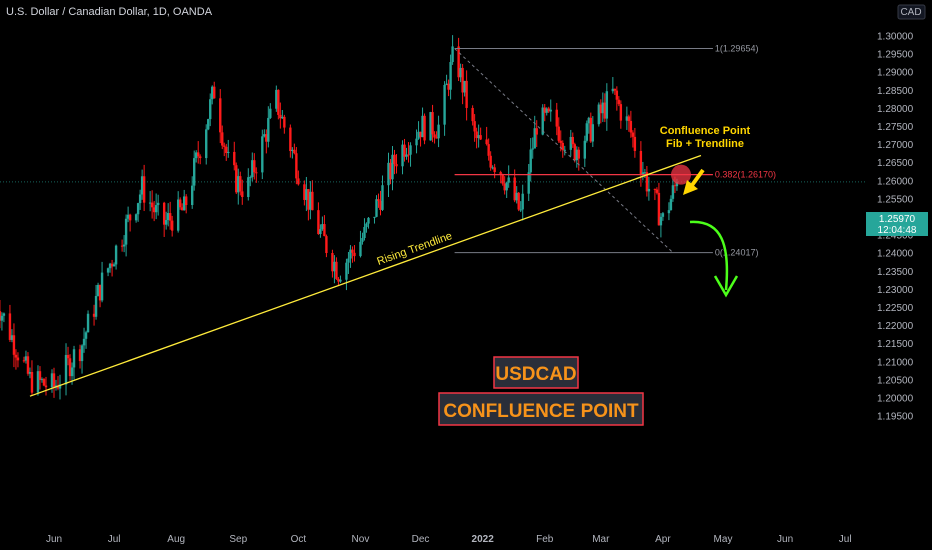  What do you see at coordinates (737, 253) in the screenshot?
I see `fib-level-label: 0(1.24017)` at bounding box center [737, 253].